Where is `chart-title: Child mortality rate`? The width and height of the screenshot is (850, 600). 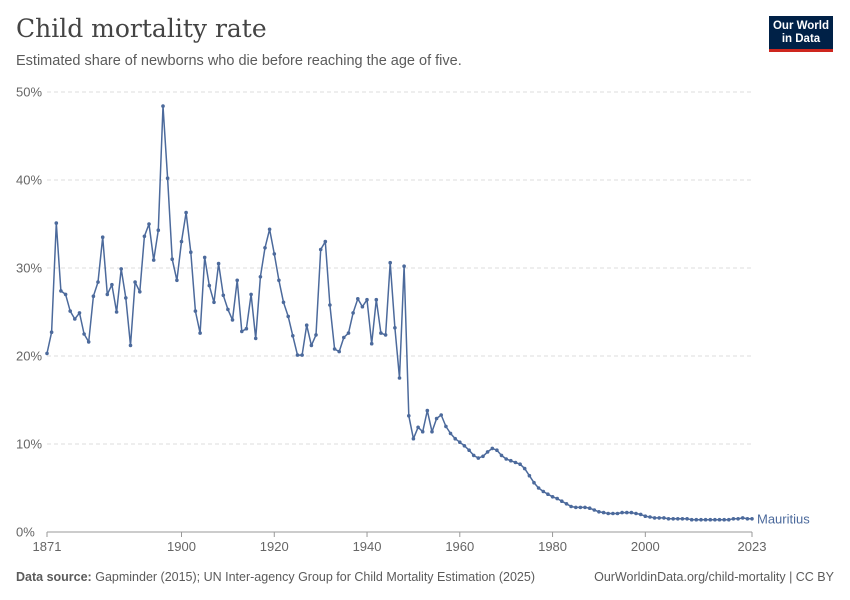
chart-title: Child mortality rate is located at coordinates (141, 28).